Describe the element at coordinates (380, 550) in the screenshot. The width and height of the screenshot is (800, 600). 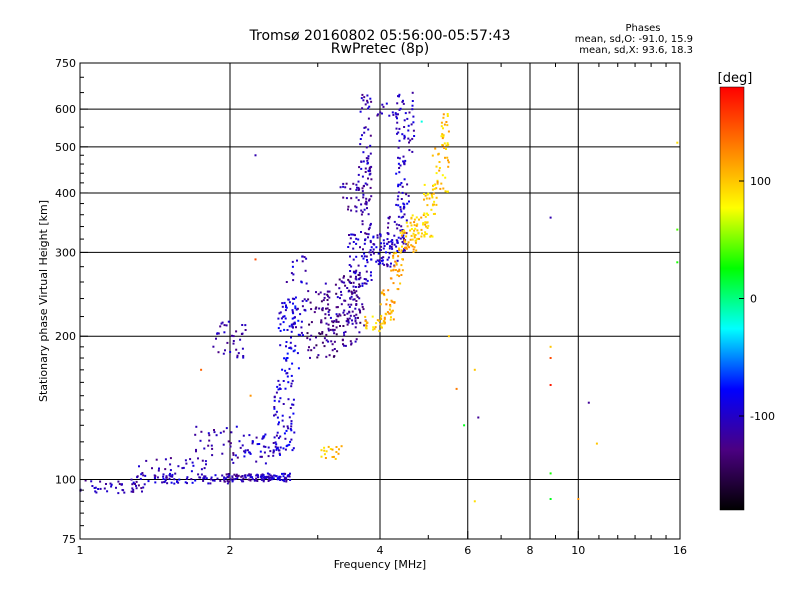
I see `x-tick-label: 4` at that location.